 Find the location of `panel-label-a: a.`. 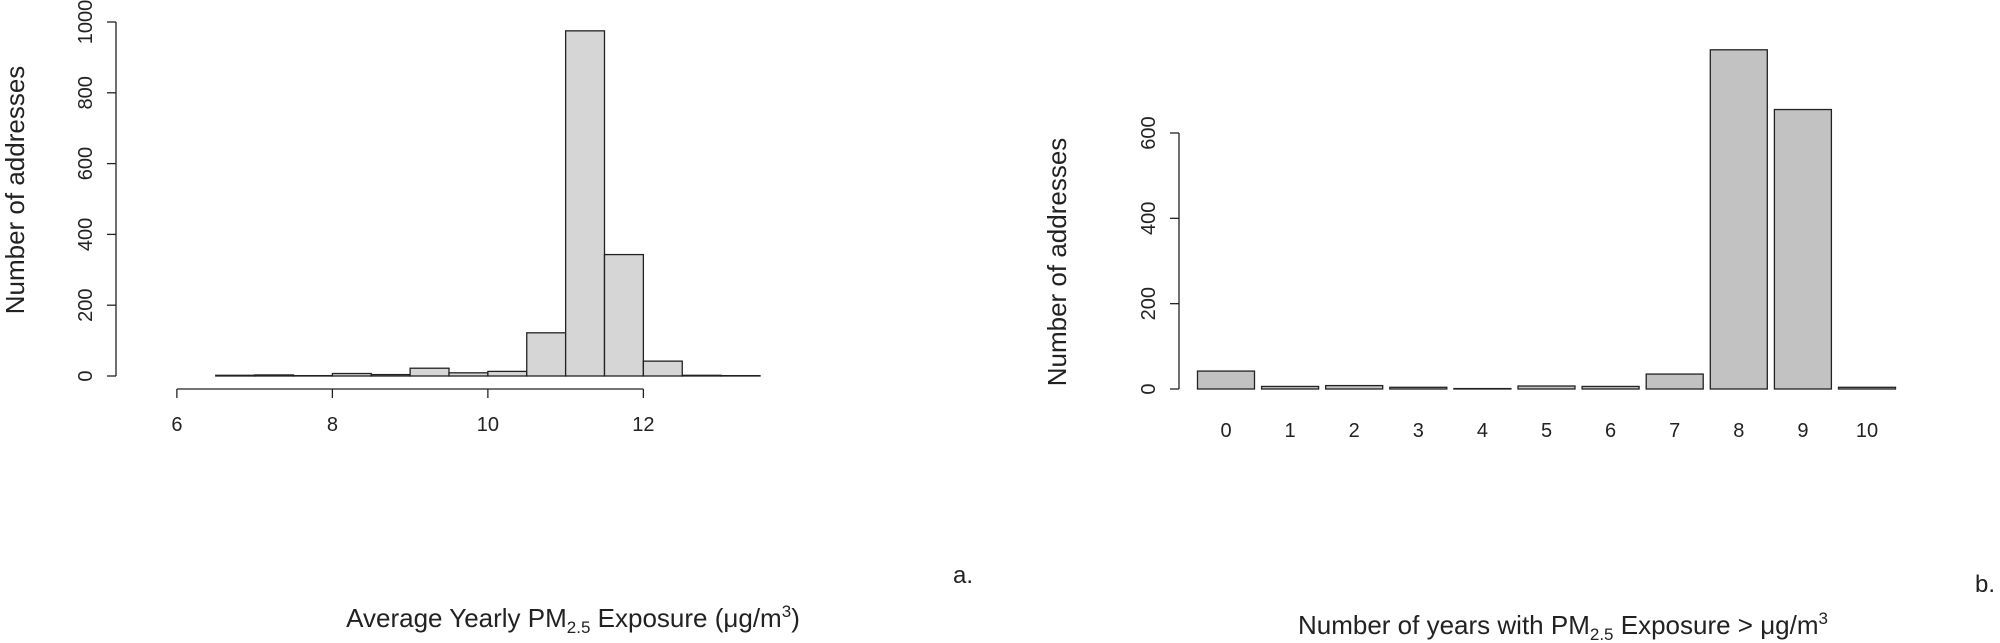

panel-label-a: a. is located at coordinates (963, 575).